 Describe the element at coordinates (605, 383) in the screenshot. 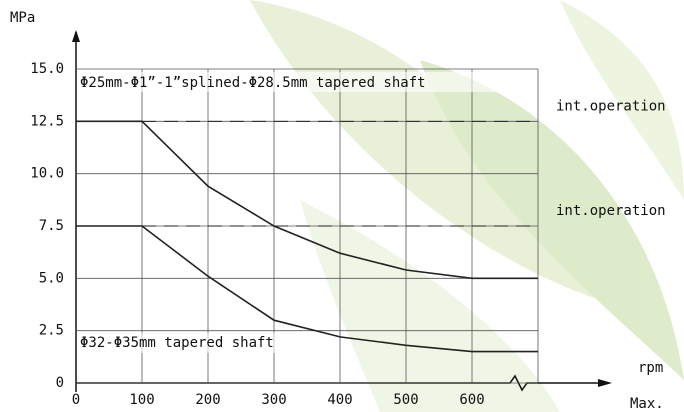

I see `x-arrow` at that location.